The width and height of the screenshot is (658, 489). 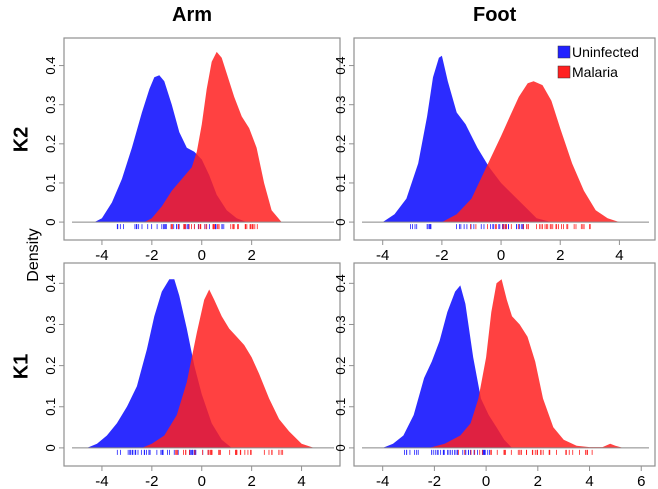 I want to click on legend: Uninfected Malaria, so click(x=598, y=62).